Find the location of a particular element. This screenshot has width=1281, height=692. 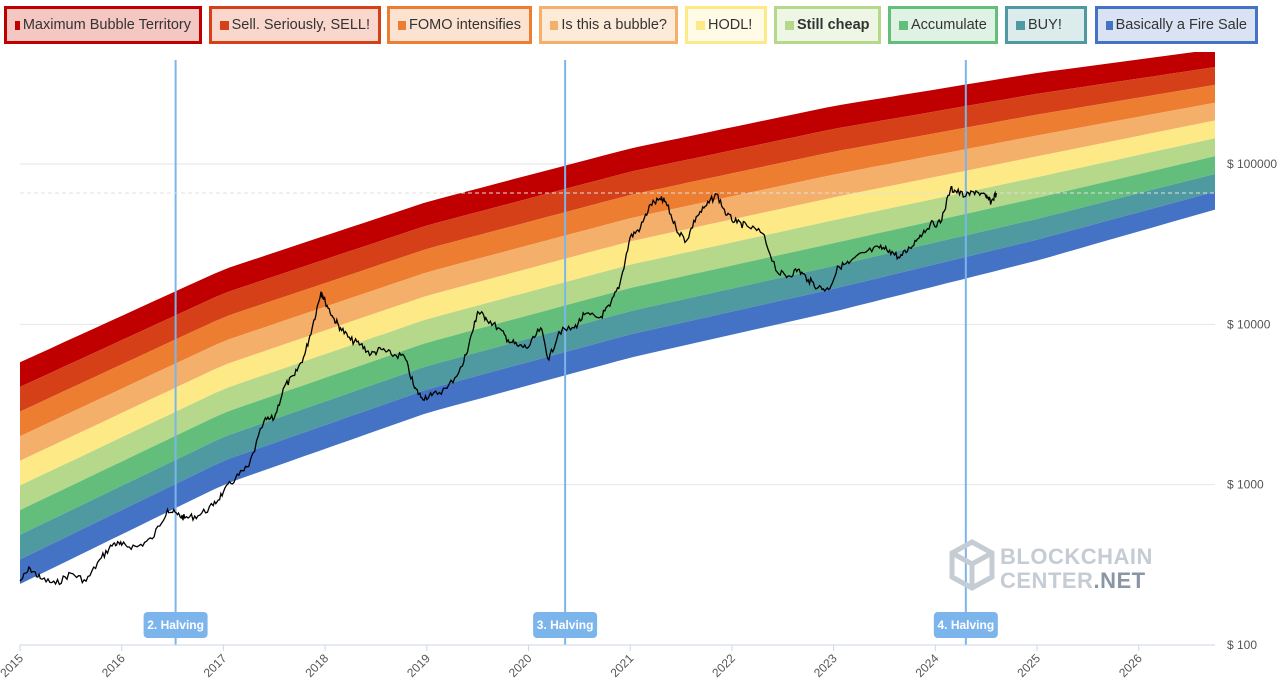

legend-item-7: Accumulate is located at coordinates (943, 25).